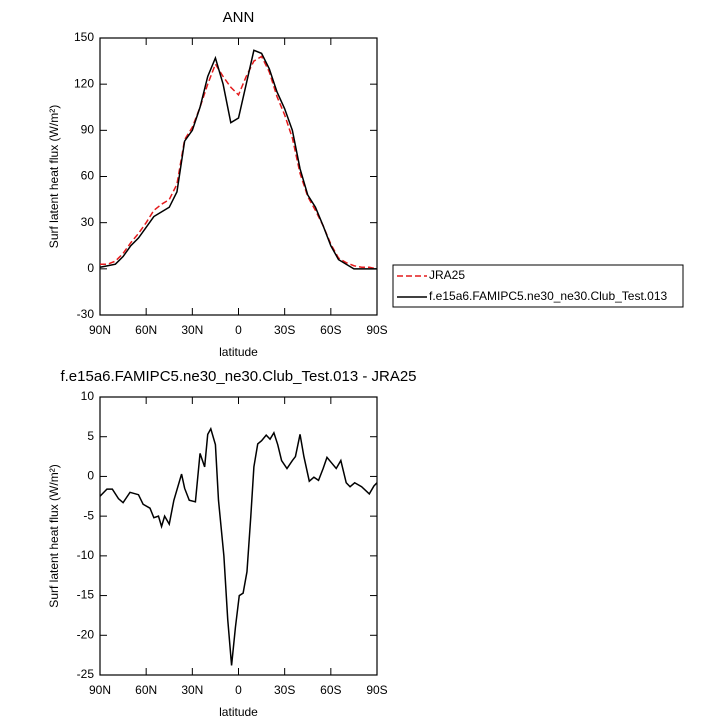  What do you see at coordinates (447, 275) in the screenshot?
I see `legend-label: JRA25` at bounding box center [447, 275].